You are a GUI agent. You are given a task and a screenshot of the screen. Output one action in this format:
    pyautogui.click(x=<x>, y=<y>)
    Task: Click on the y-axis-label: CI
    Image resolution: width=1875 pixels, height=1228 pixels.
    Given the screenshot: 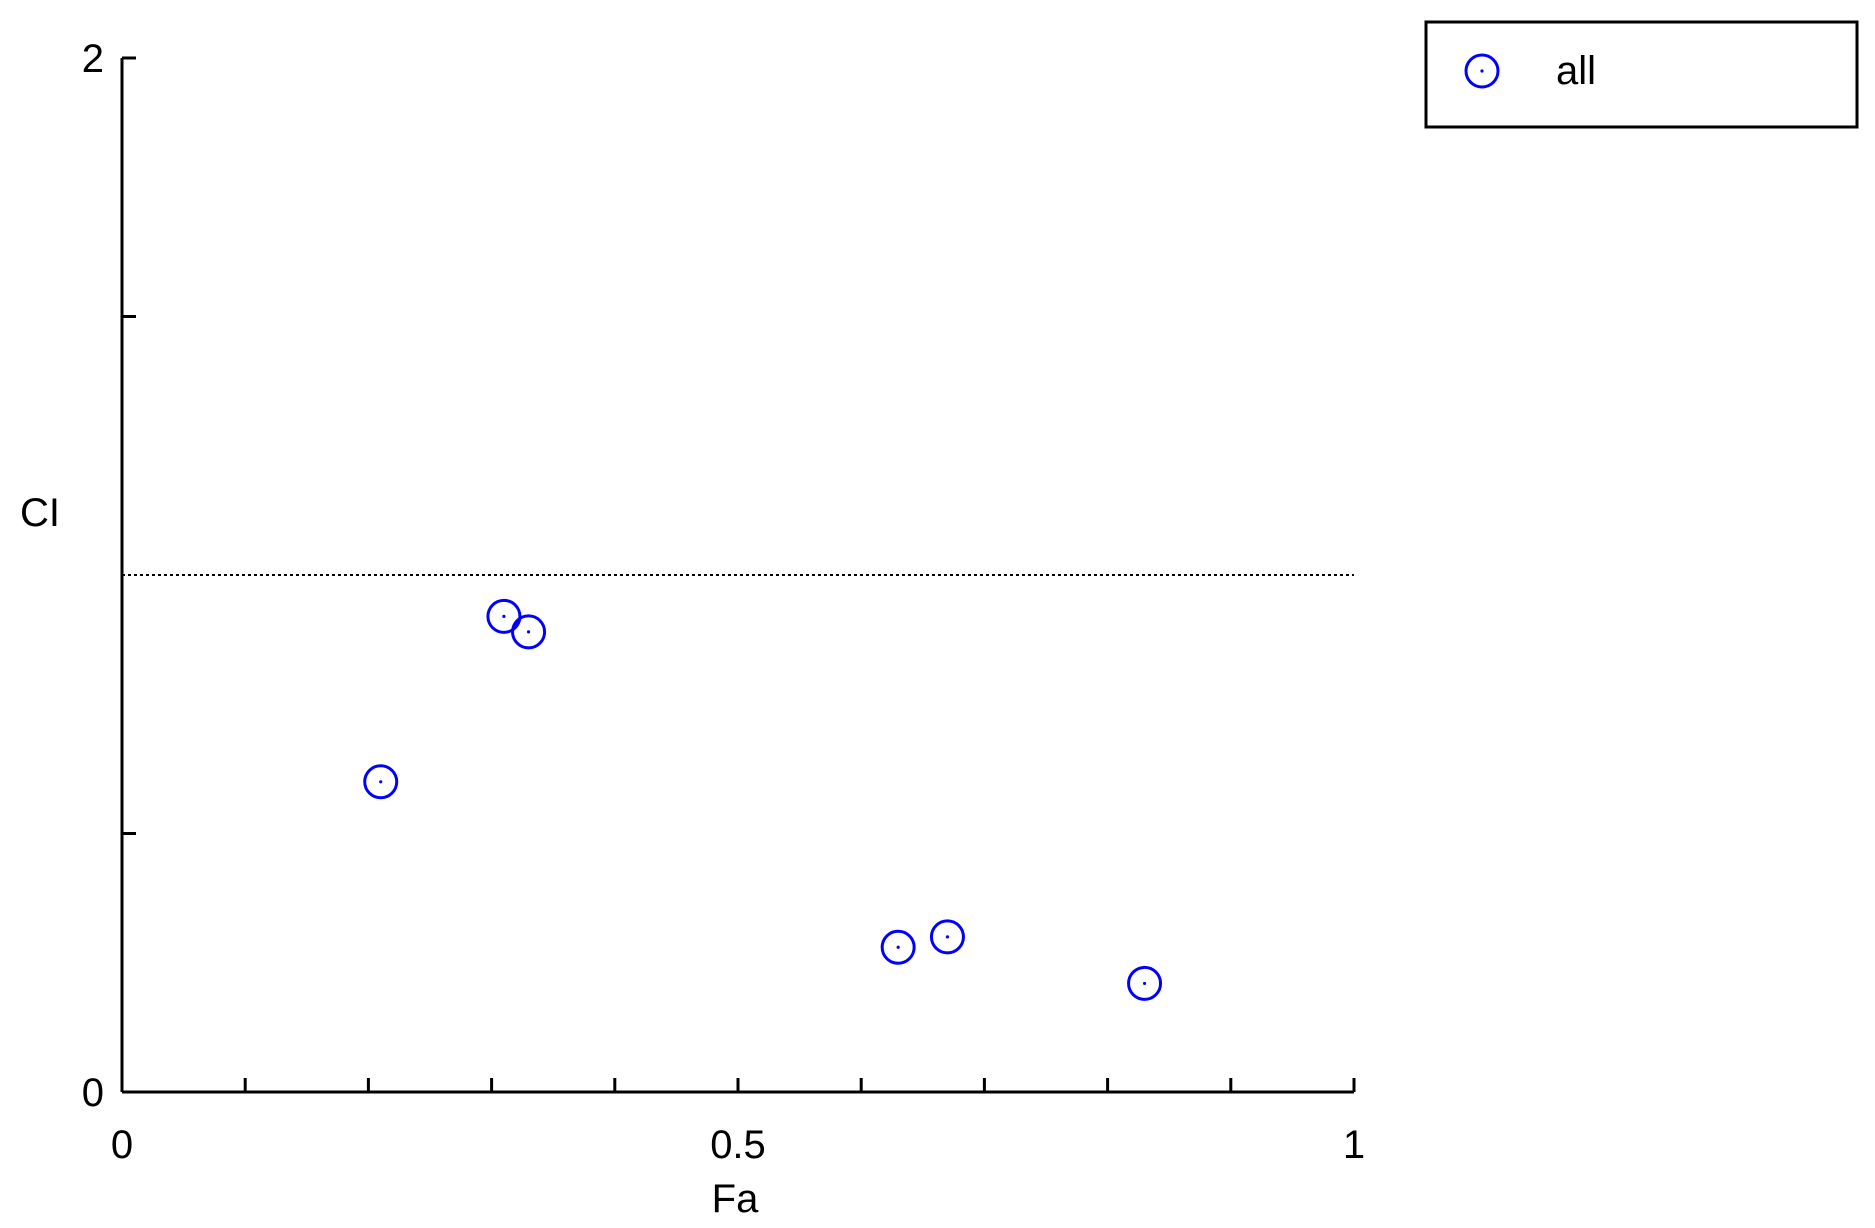 What is the action you would take?
    pyautogui.click(x=40, y=513)
    